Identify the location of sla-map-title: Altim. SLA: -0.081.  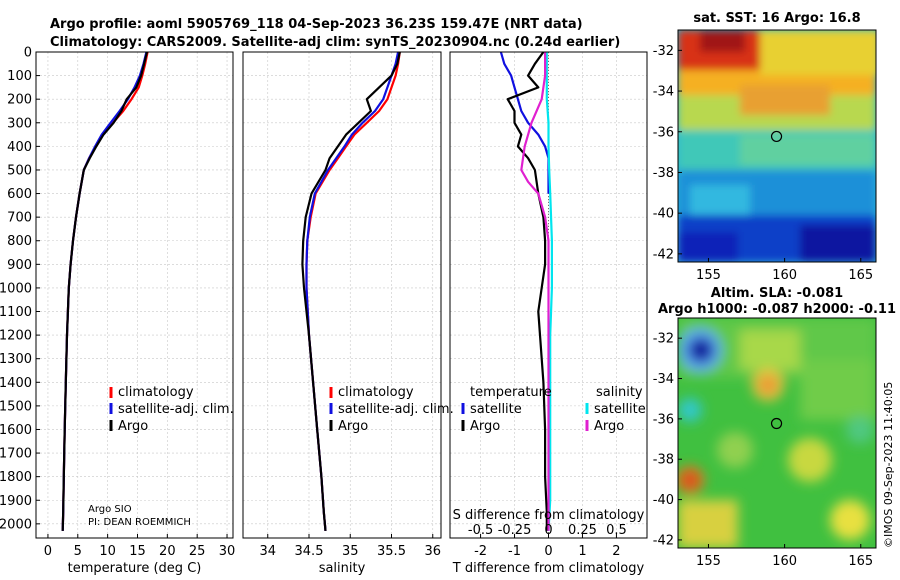
(777, 293).